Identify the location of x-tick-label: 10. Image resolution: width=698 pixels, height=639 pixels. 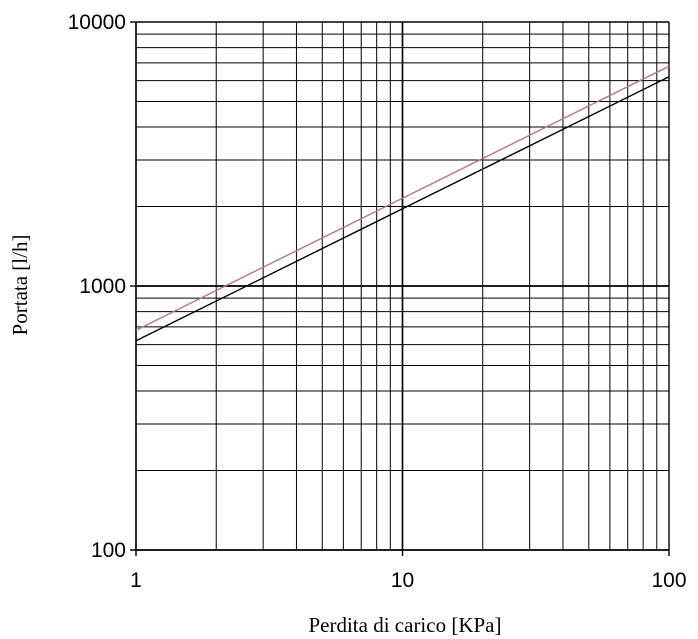
(402, 580).